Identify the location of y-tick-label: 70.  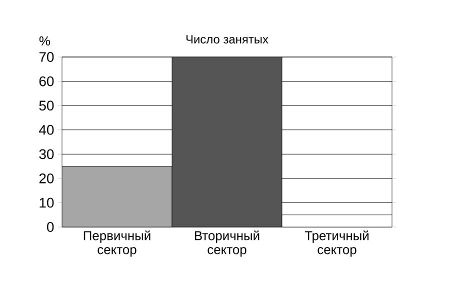
(46, 57).